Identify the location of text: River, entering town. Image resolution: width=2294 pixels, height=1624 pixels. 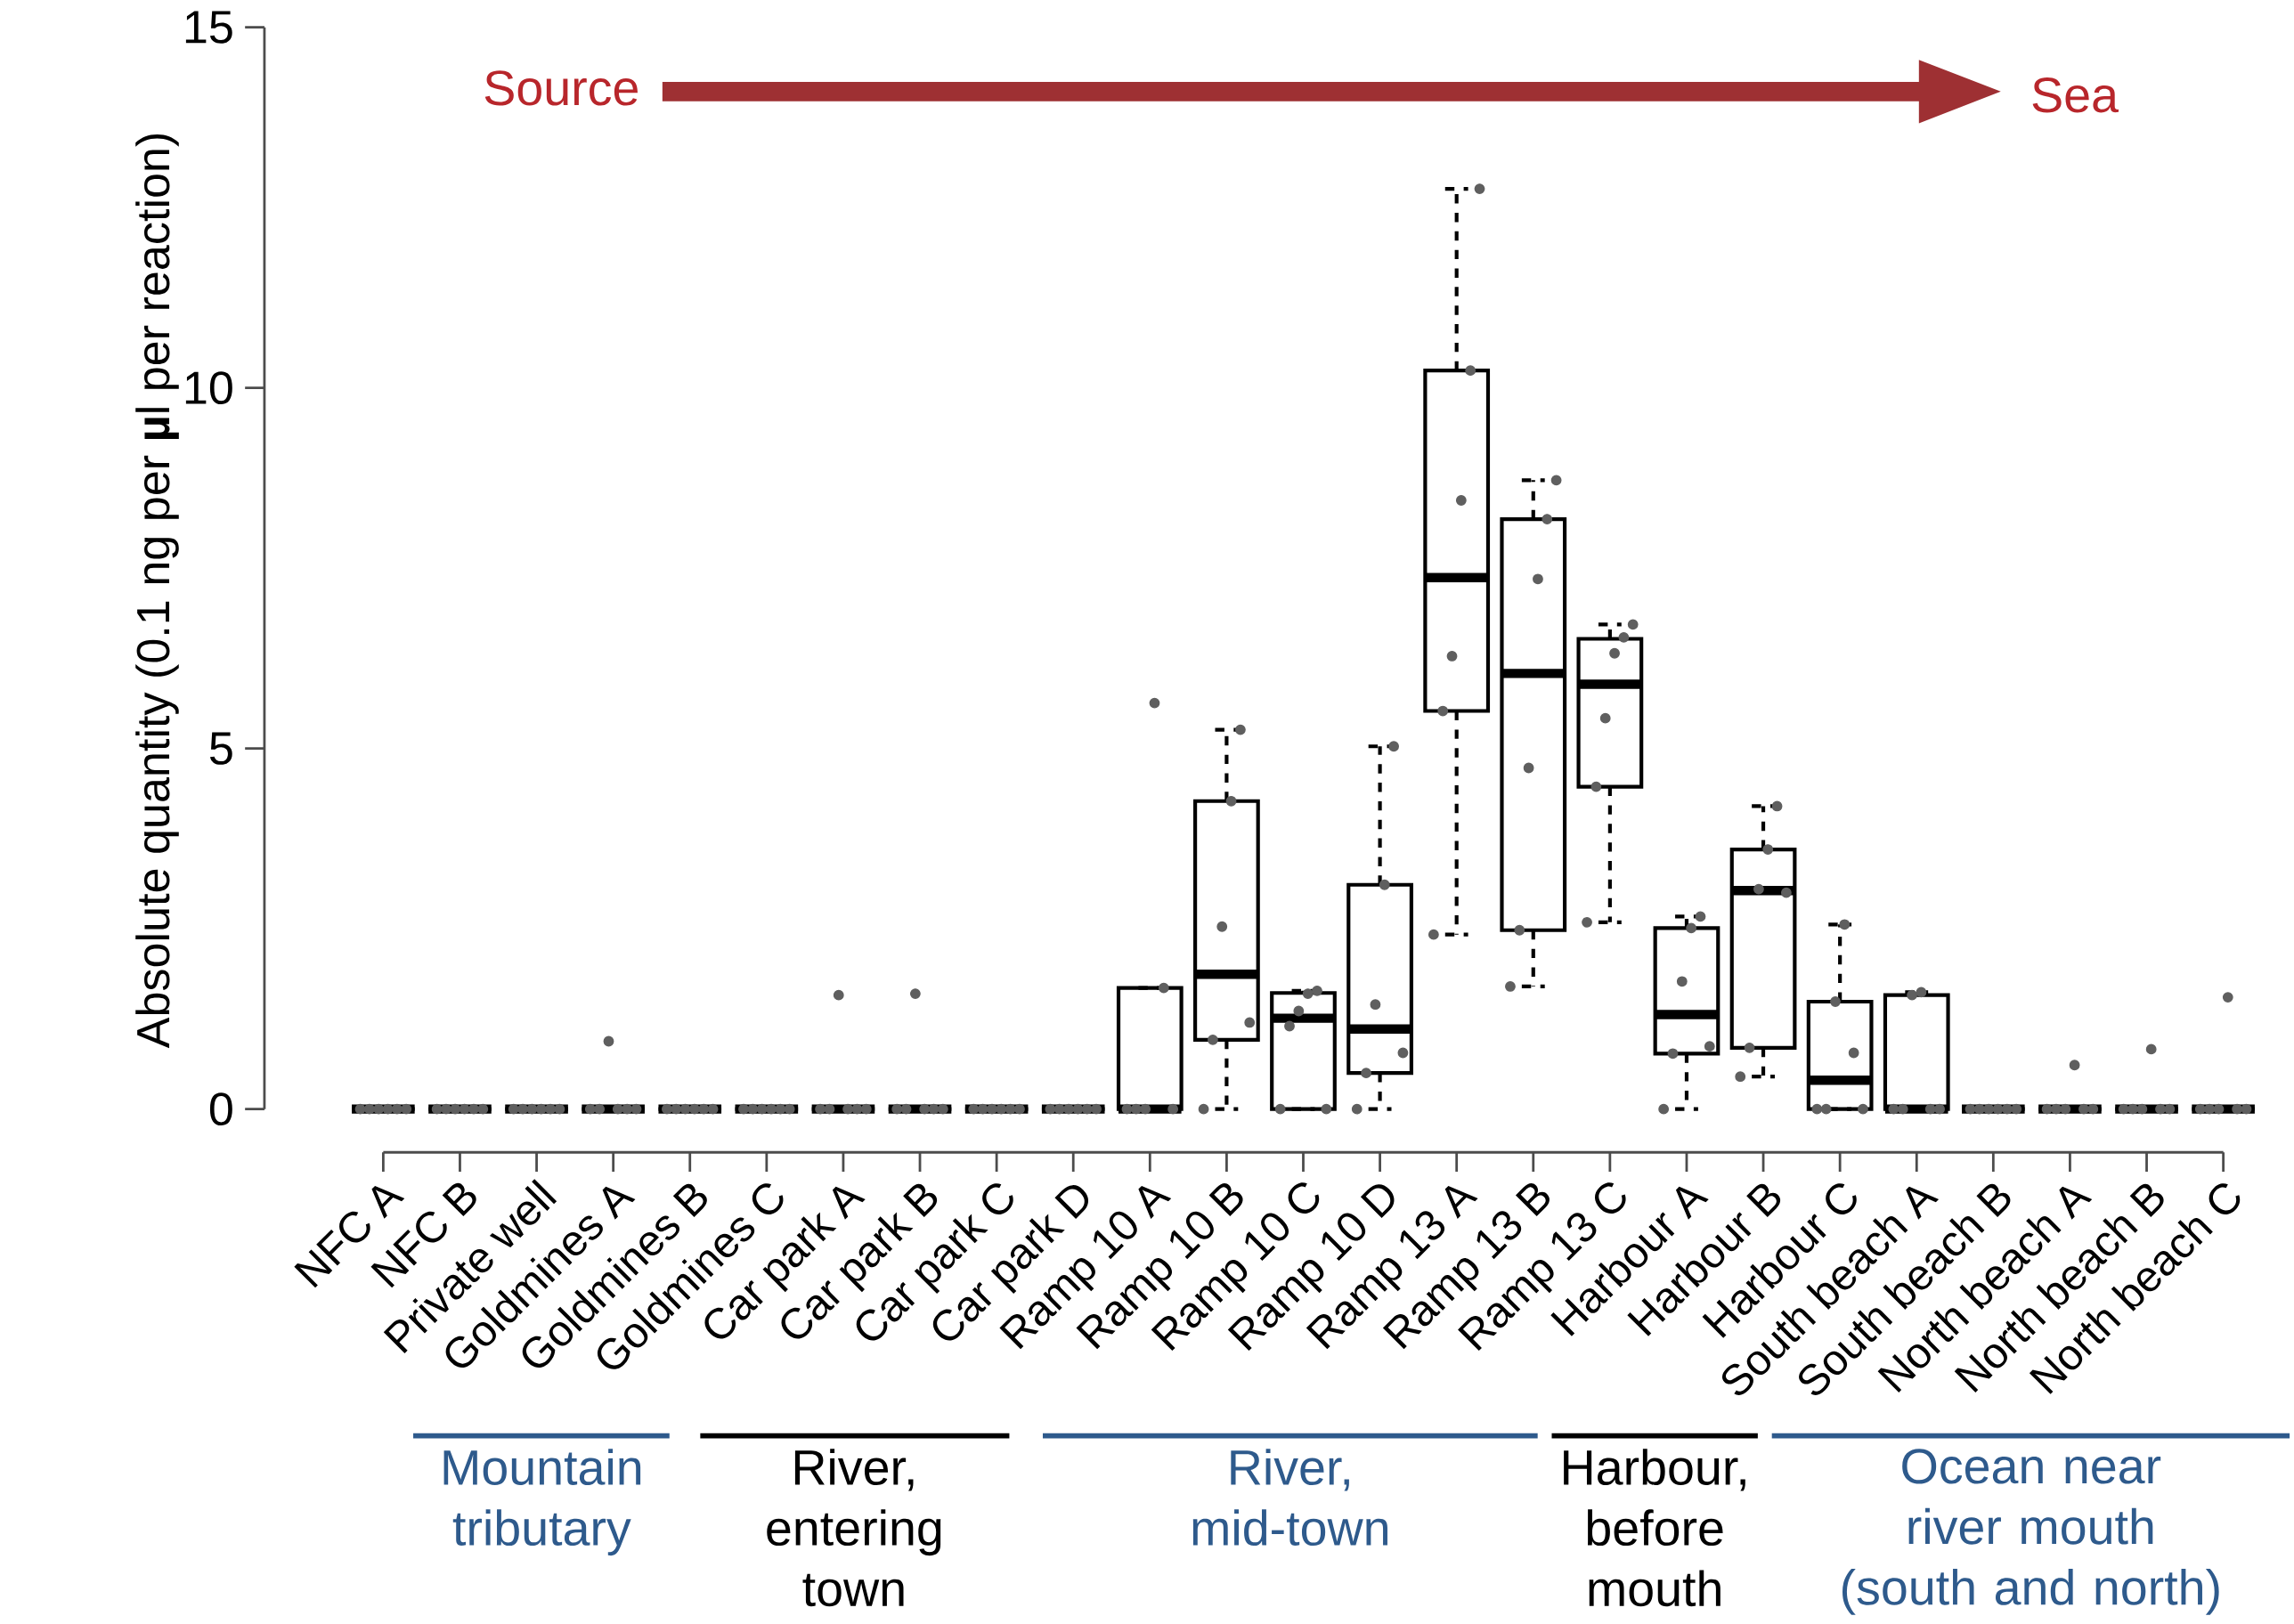
(854, 1528).